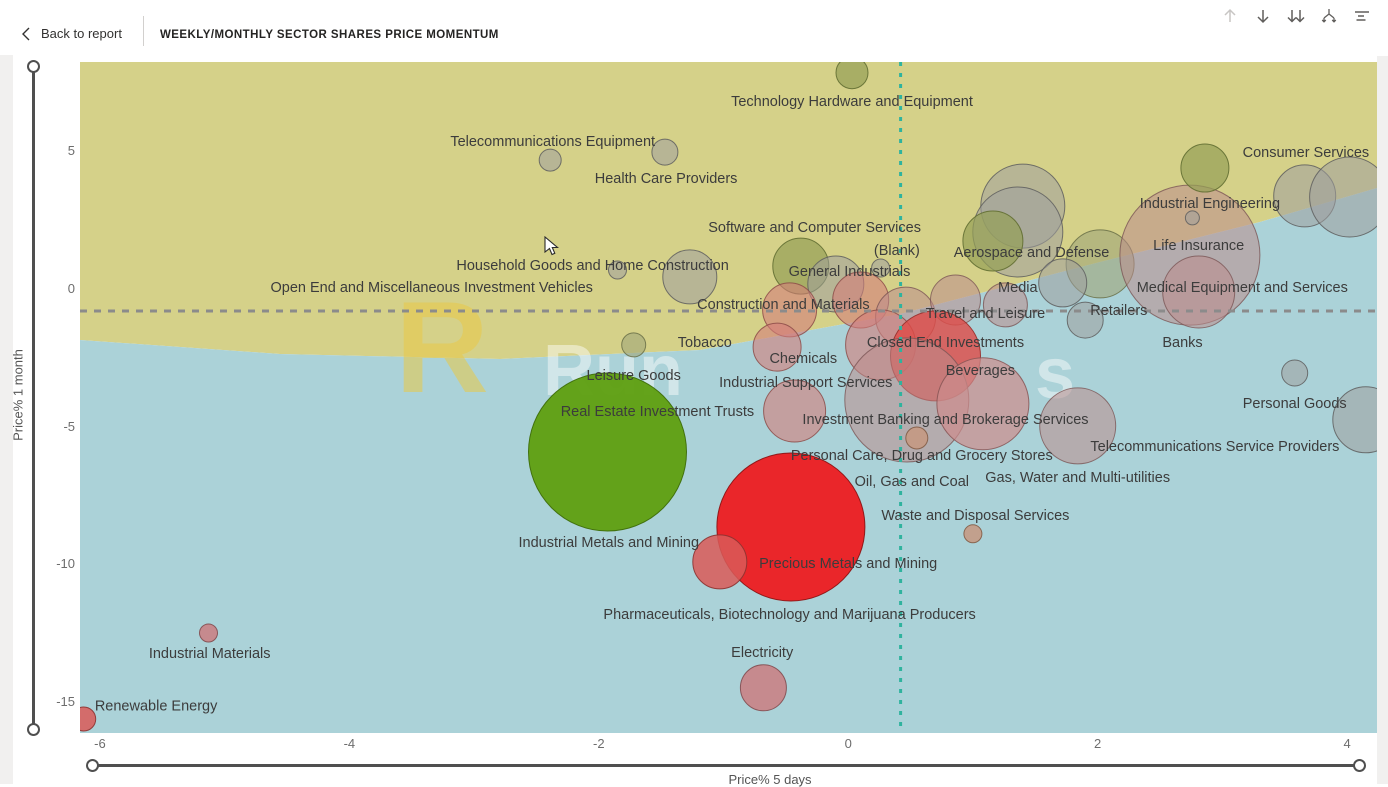 Image resolution: width=1388 pixels, height=787 pixels. Describe the element at coordinates (1198, 246) in the screenshot. I see `bubble-label: Life Insurance` at that location.